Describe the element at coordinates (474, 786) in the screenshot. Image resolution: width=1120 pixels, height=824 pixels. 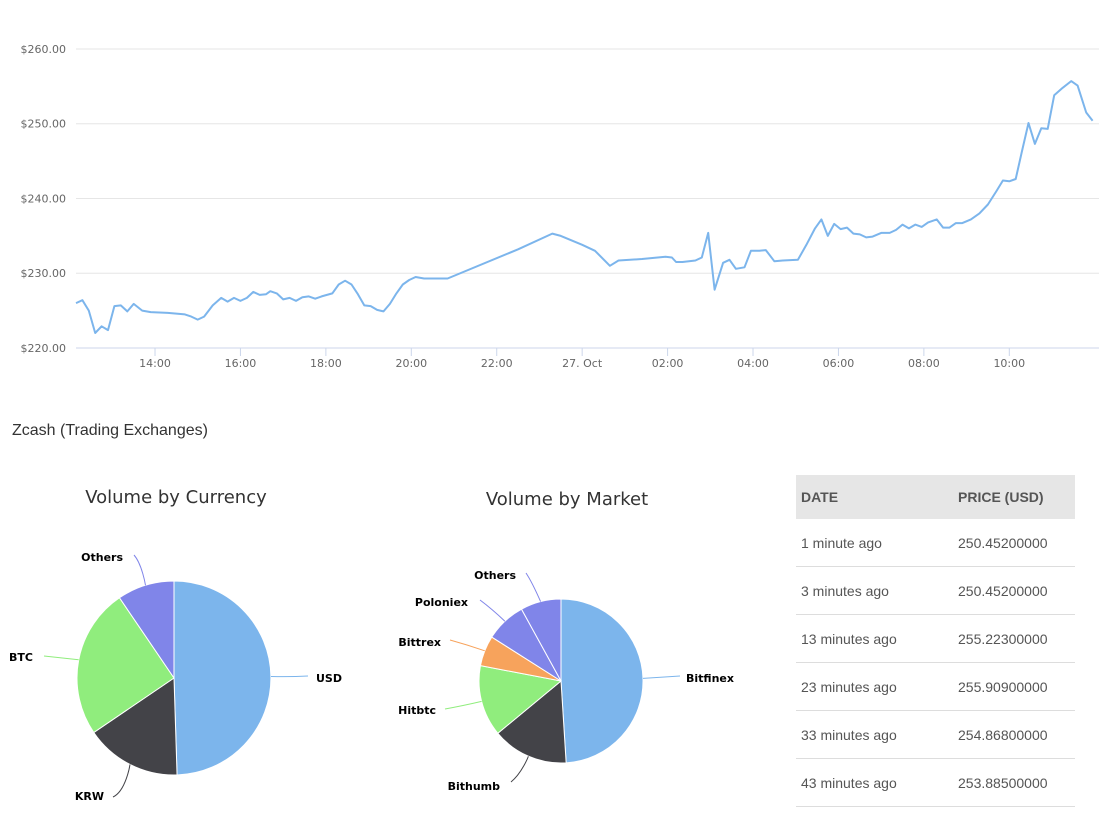
I see `slice-label: Bithumb` at that location.